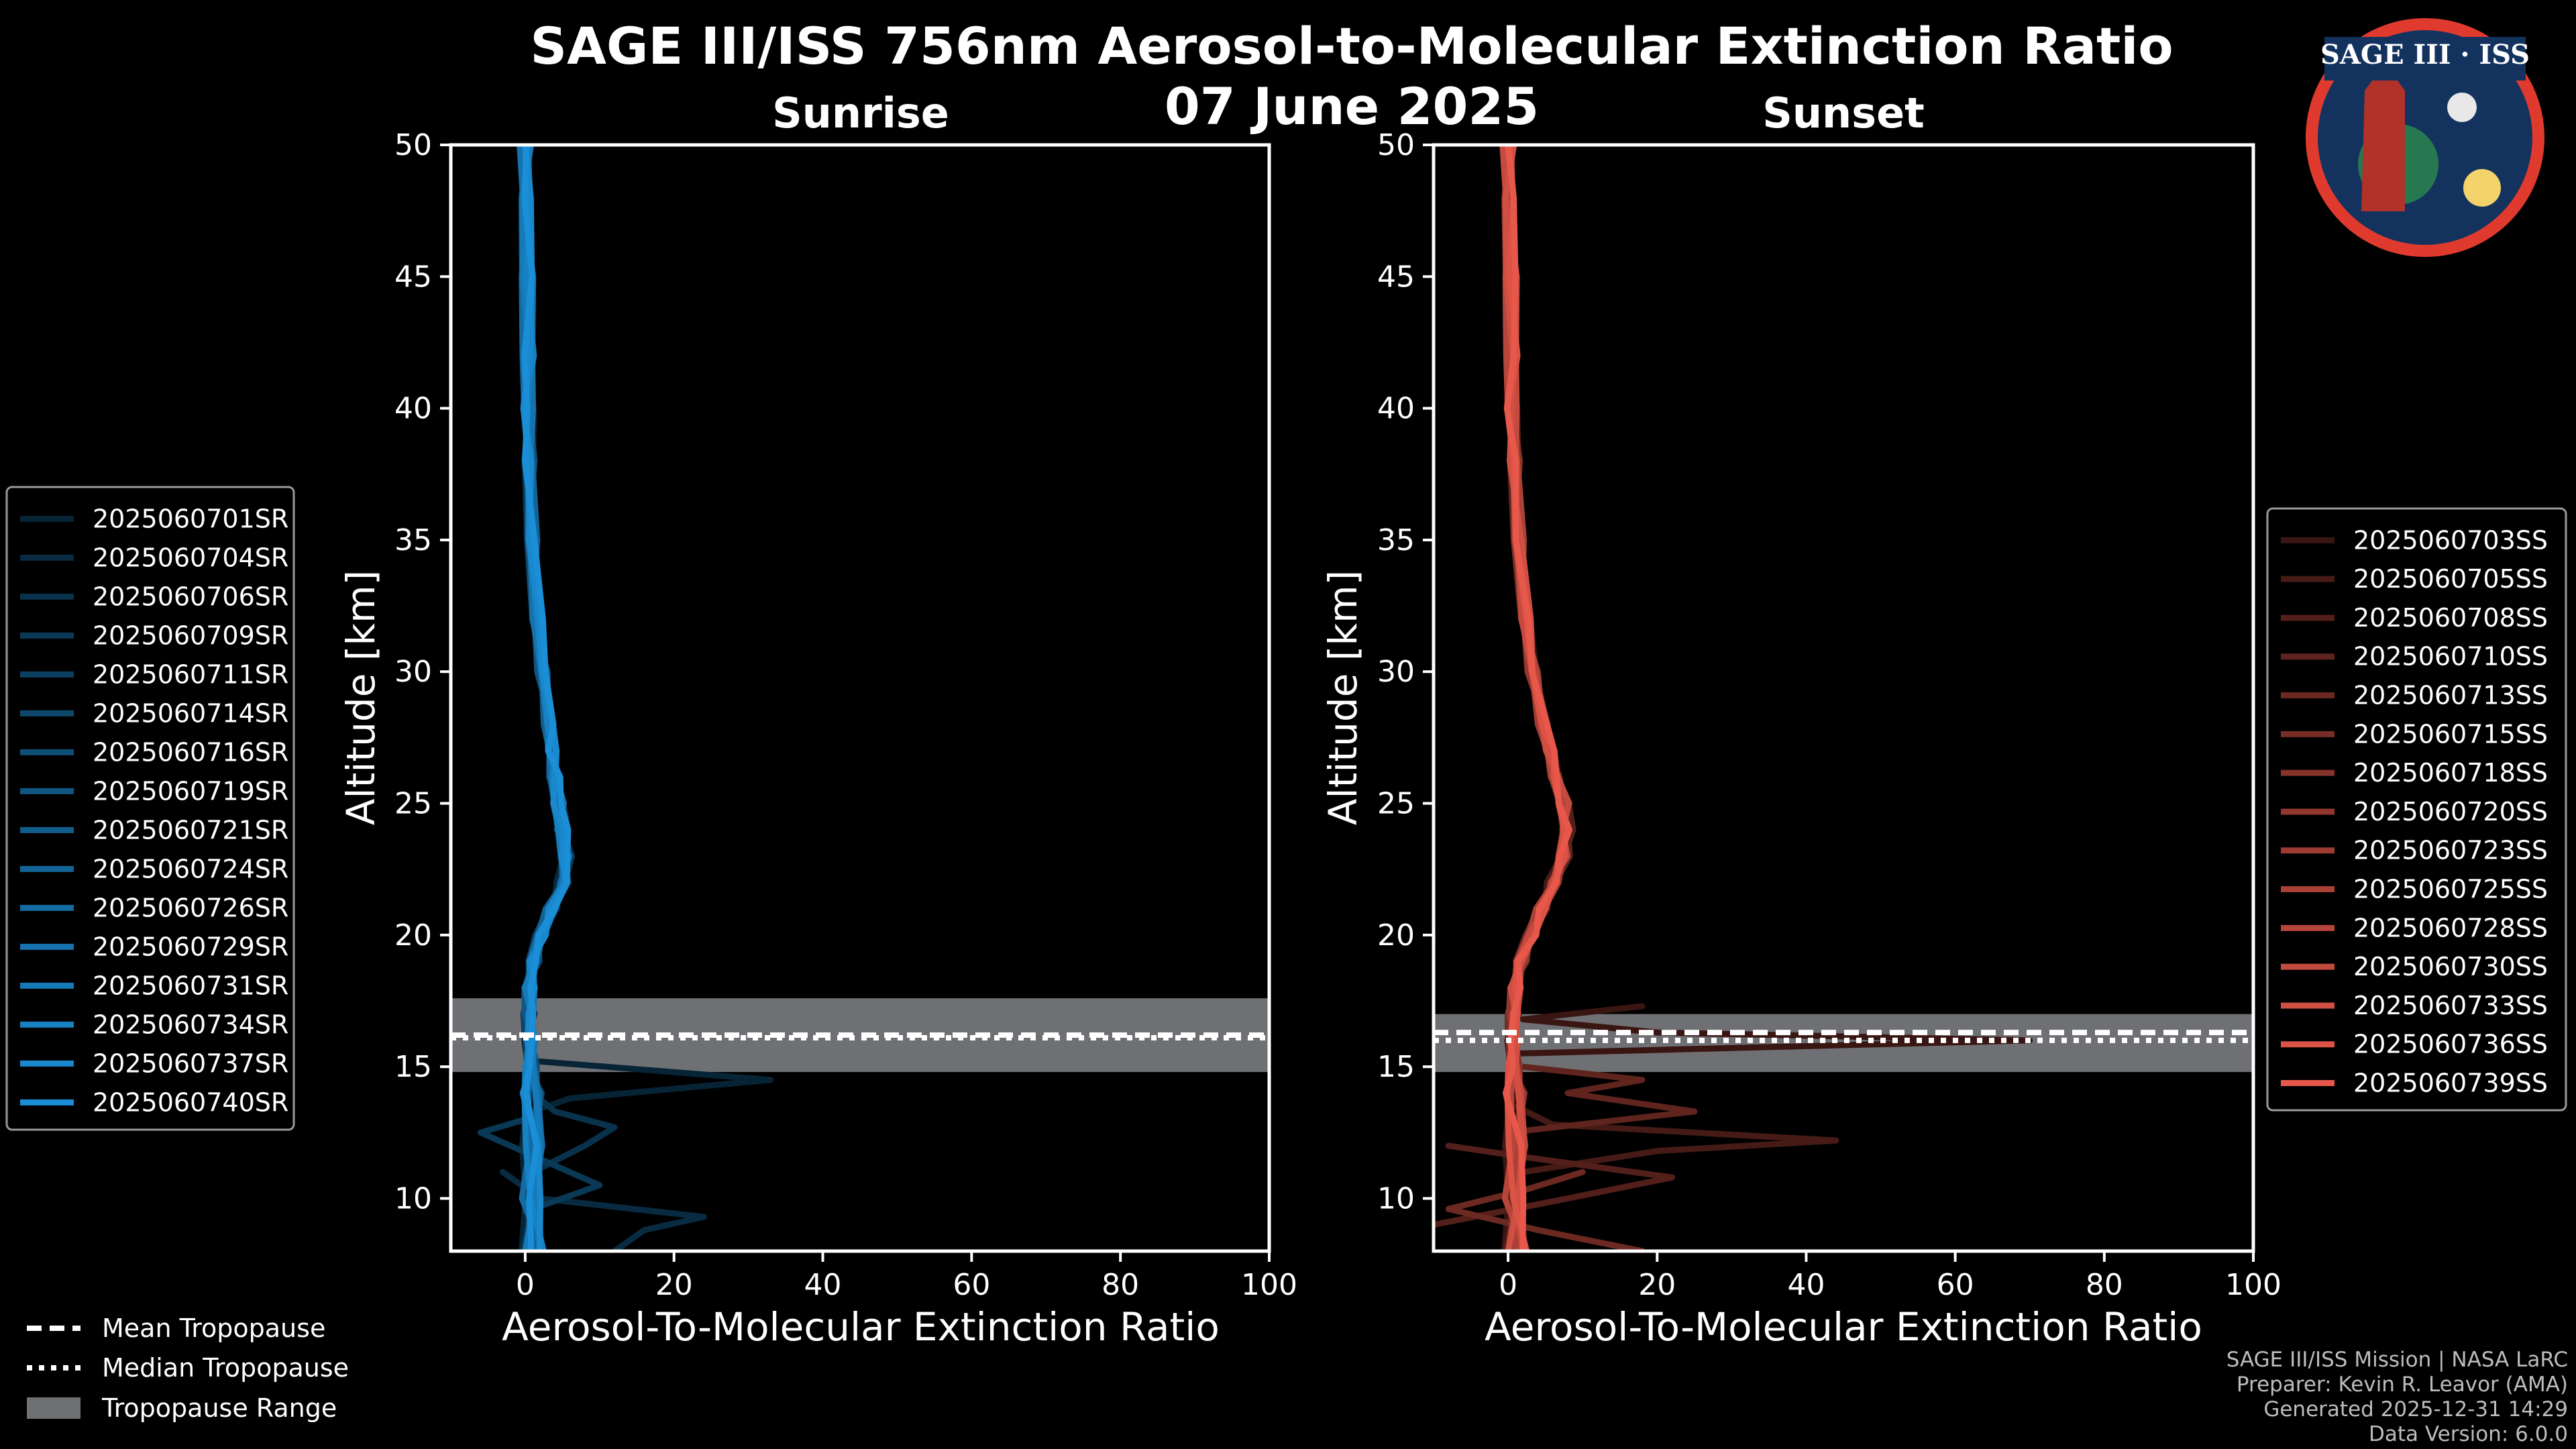 This screenshot has width=2576, height=1449. What do you see at coordinates (2450, 1083) in the screenshot?
I see `sunset-legend-label: 2025060739SS` at bounding box center [2450, 1083].